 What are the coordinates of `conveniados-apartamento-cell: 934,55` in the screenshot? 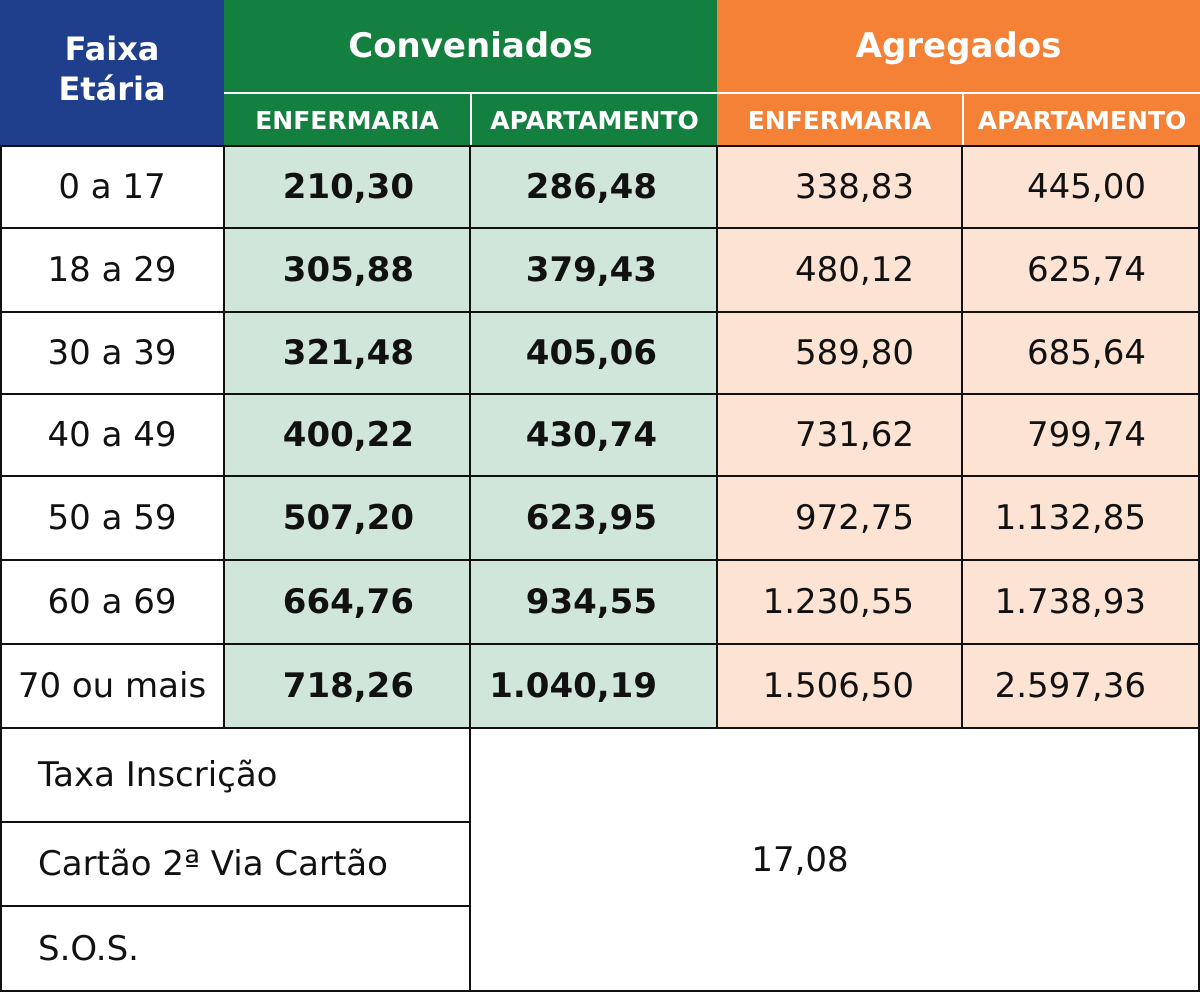 It's located at (593, 602).